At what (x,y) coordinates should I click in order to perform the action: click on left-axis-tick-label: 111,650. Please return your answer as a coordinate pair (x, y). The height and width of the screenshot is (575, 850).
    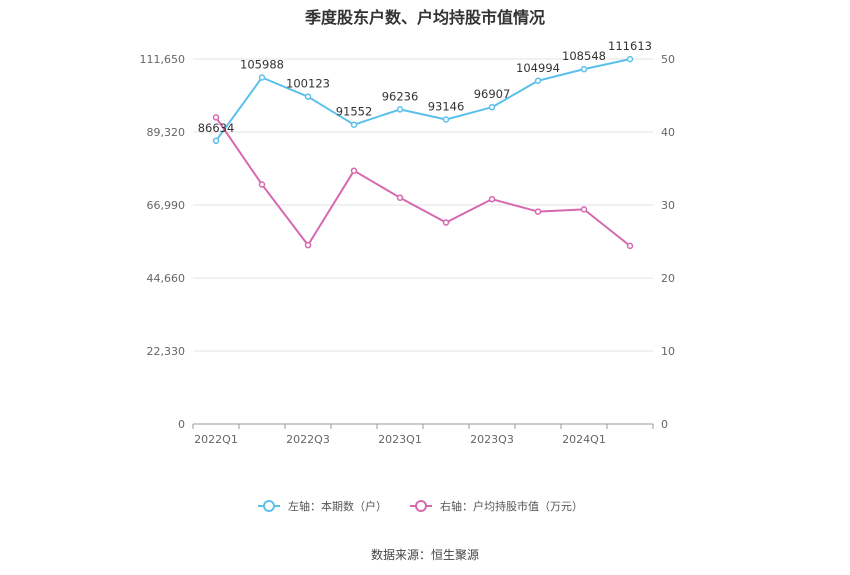
    Looking at the image, I should click on (163, 59).